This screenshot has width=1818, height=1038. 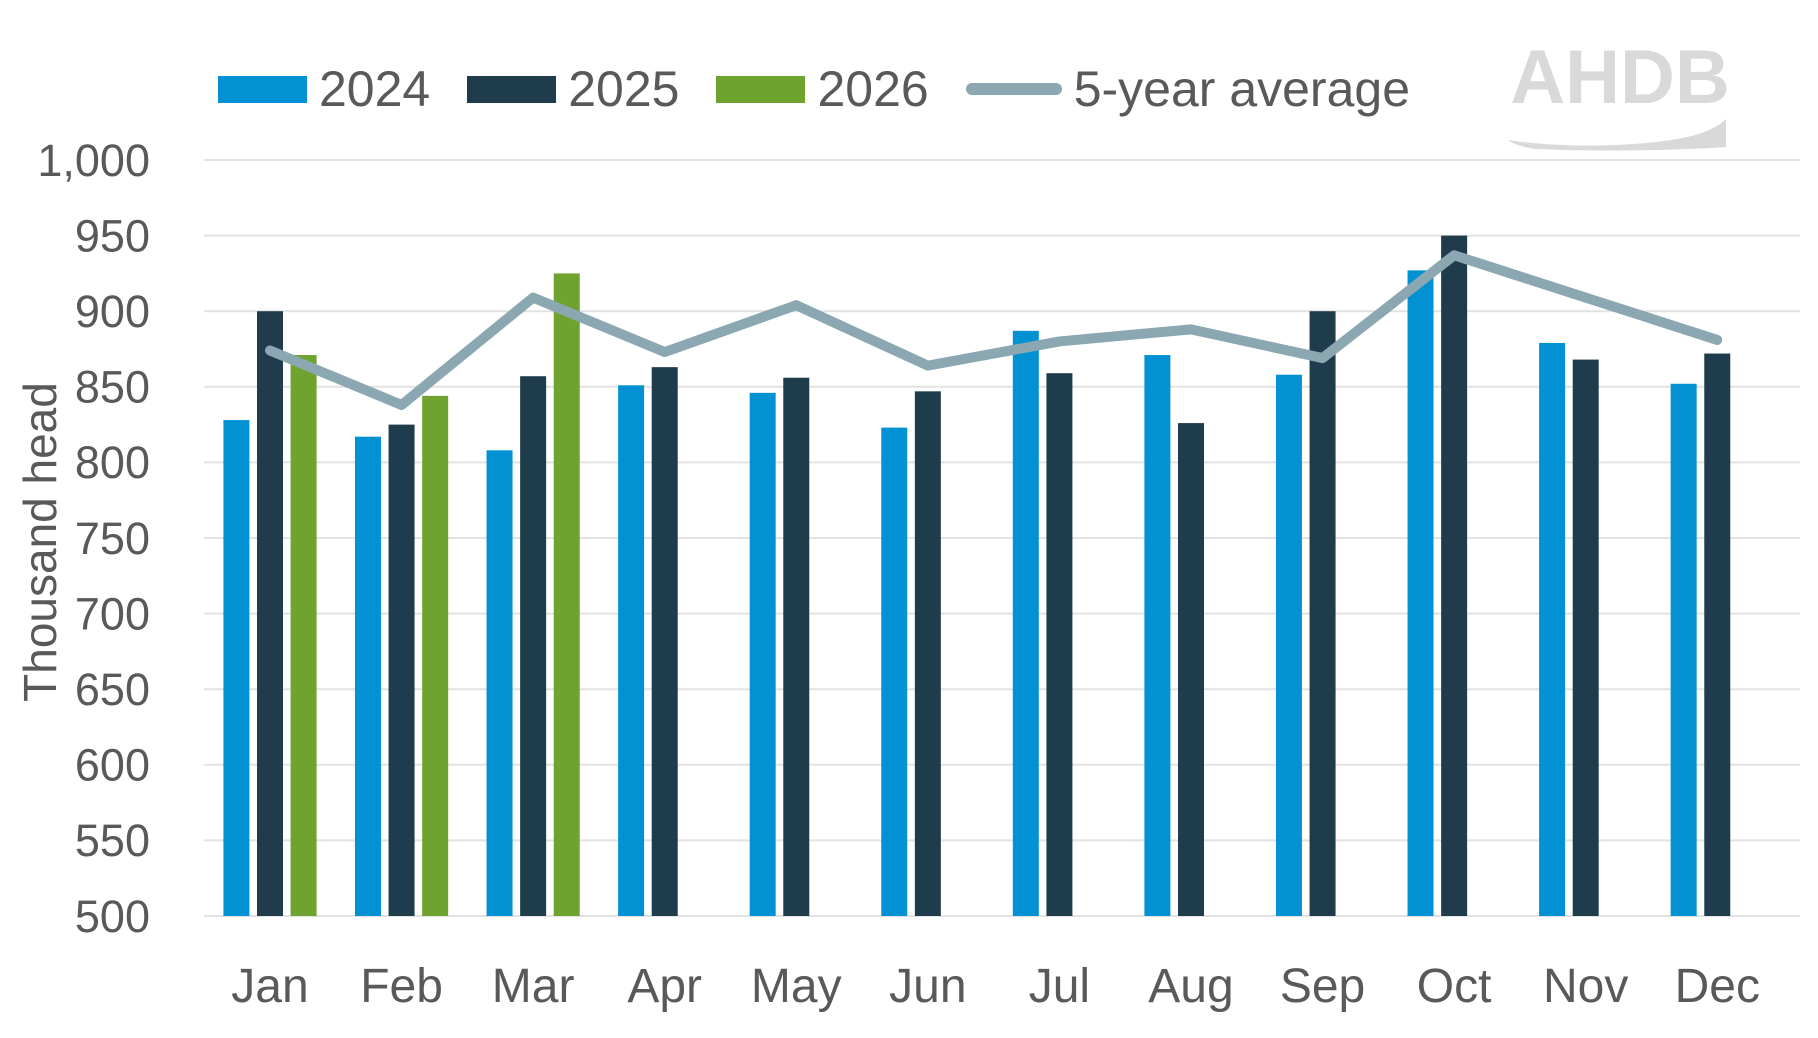 What do you see at coordinates (112, 765) in the screenshot?
I see `y-tick-label-600: 600` at bounding box center [112, 765].